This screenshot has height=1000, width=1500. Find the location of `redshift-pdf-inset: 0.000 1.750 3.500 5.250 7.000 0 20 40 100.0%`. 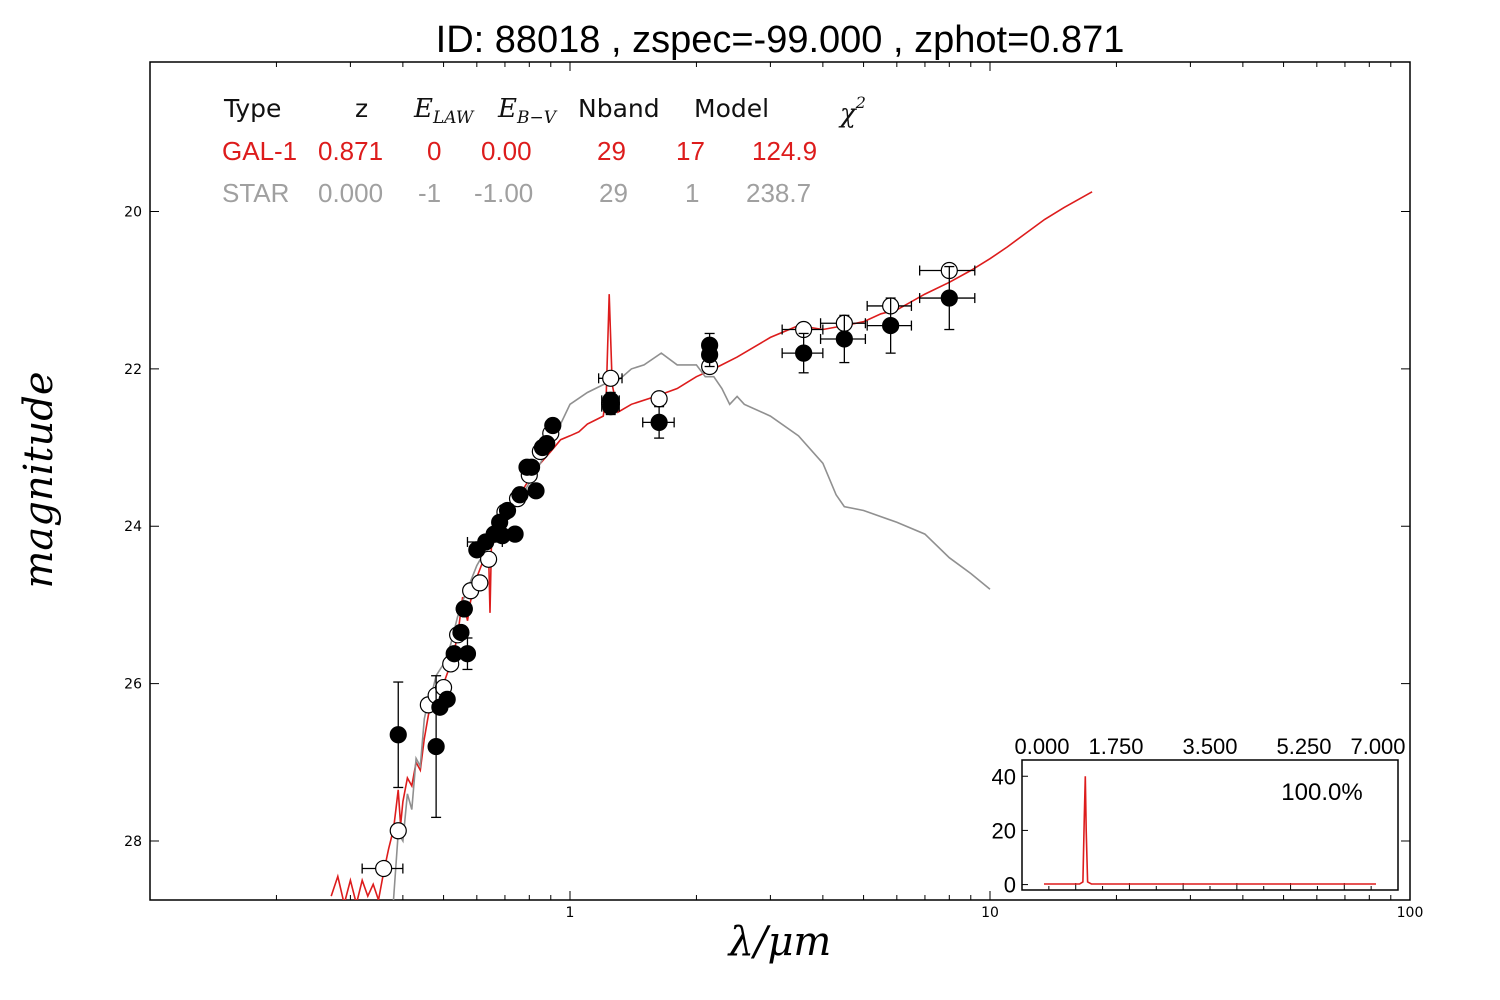

redshift-pdf-inset: 0.000 1.750 3.500 5.250 7.000 0 20 40 100.0% is located at coordinates (1199, 816).